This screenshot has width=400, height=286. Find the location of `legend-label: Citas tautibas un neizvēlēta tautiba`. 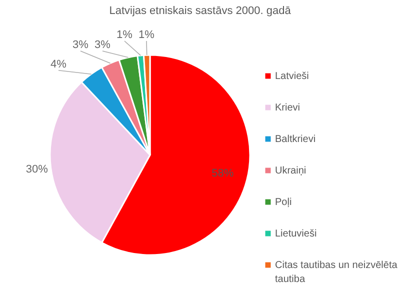

legend-label: Citas tautibas un neizvēlēta tautiba is located at coordinates (336, 272).